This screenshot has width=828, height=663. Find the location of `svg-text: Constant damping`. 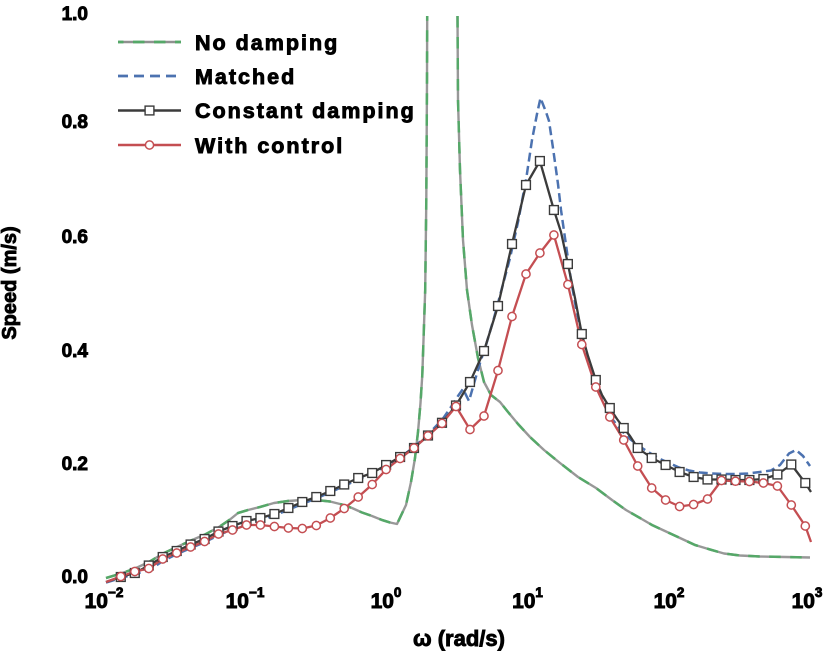

svg-text: Constant damping is located at coordinates (305, 111).